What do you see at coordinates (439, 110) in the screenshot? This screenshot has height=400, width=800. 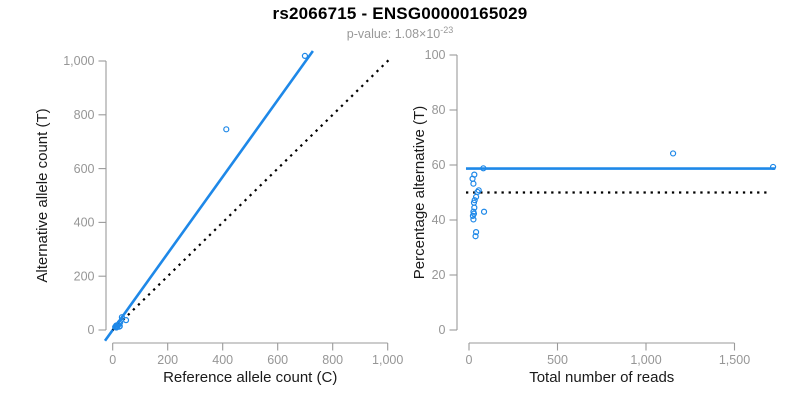 I see `y-tick-label: 80` at bounding box center [439, 110].